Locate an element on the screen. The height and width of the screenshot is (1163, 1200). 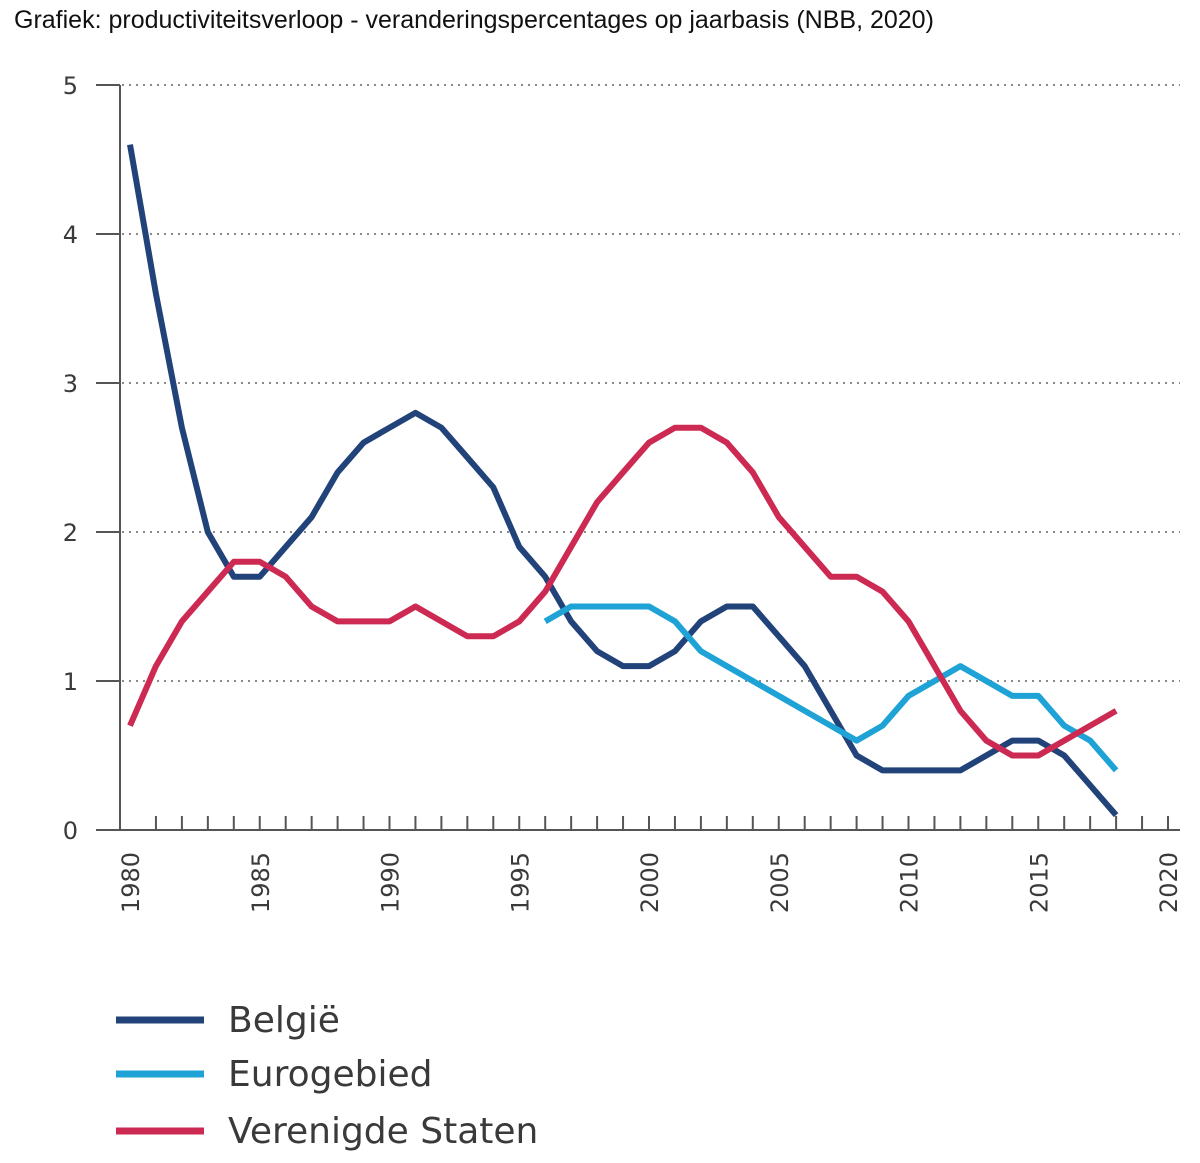
legend-label-1: Eurogebied is located at coordinates (330, 1074).